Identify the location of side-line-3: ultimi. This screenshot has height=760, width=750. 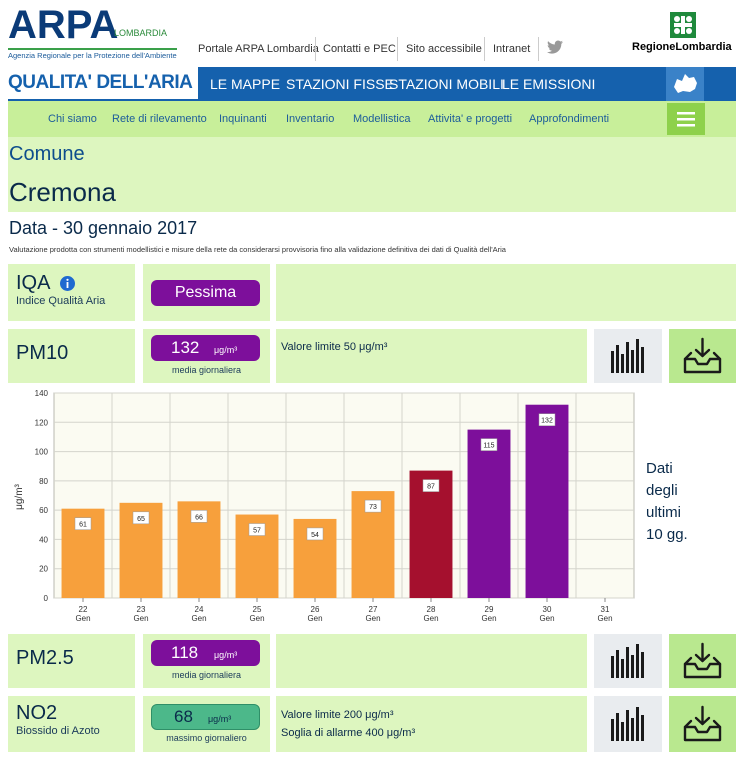
(664, 512).